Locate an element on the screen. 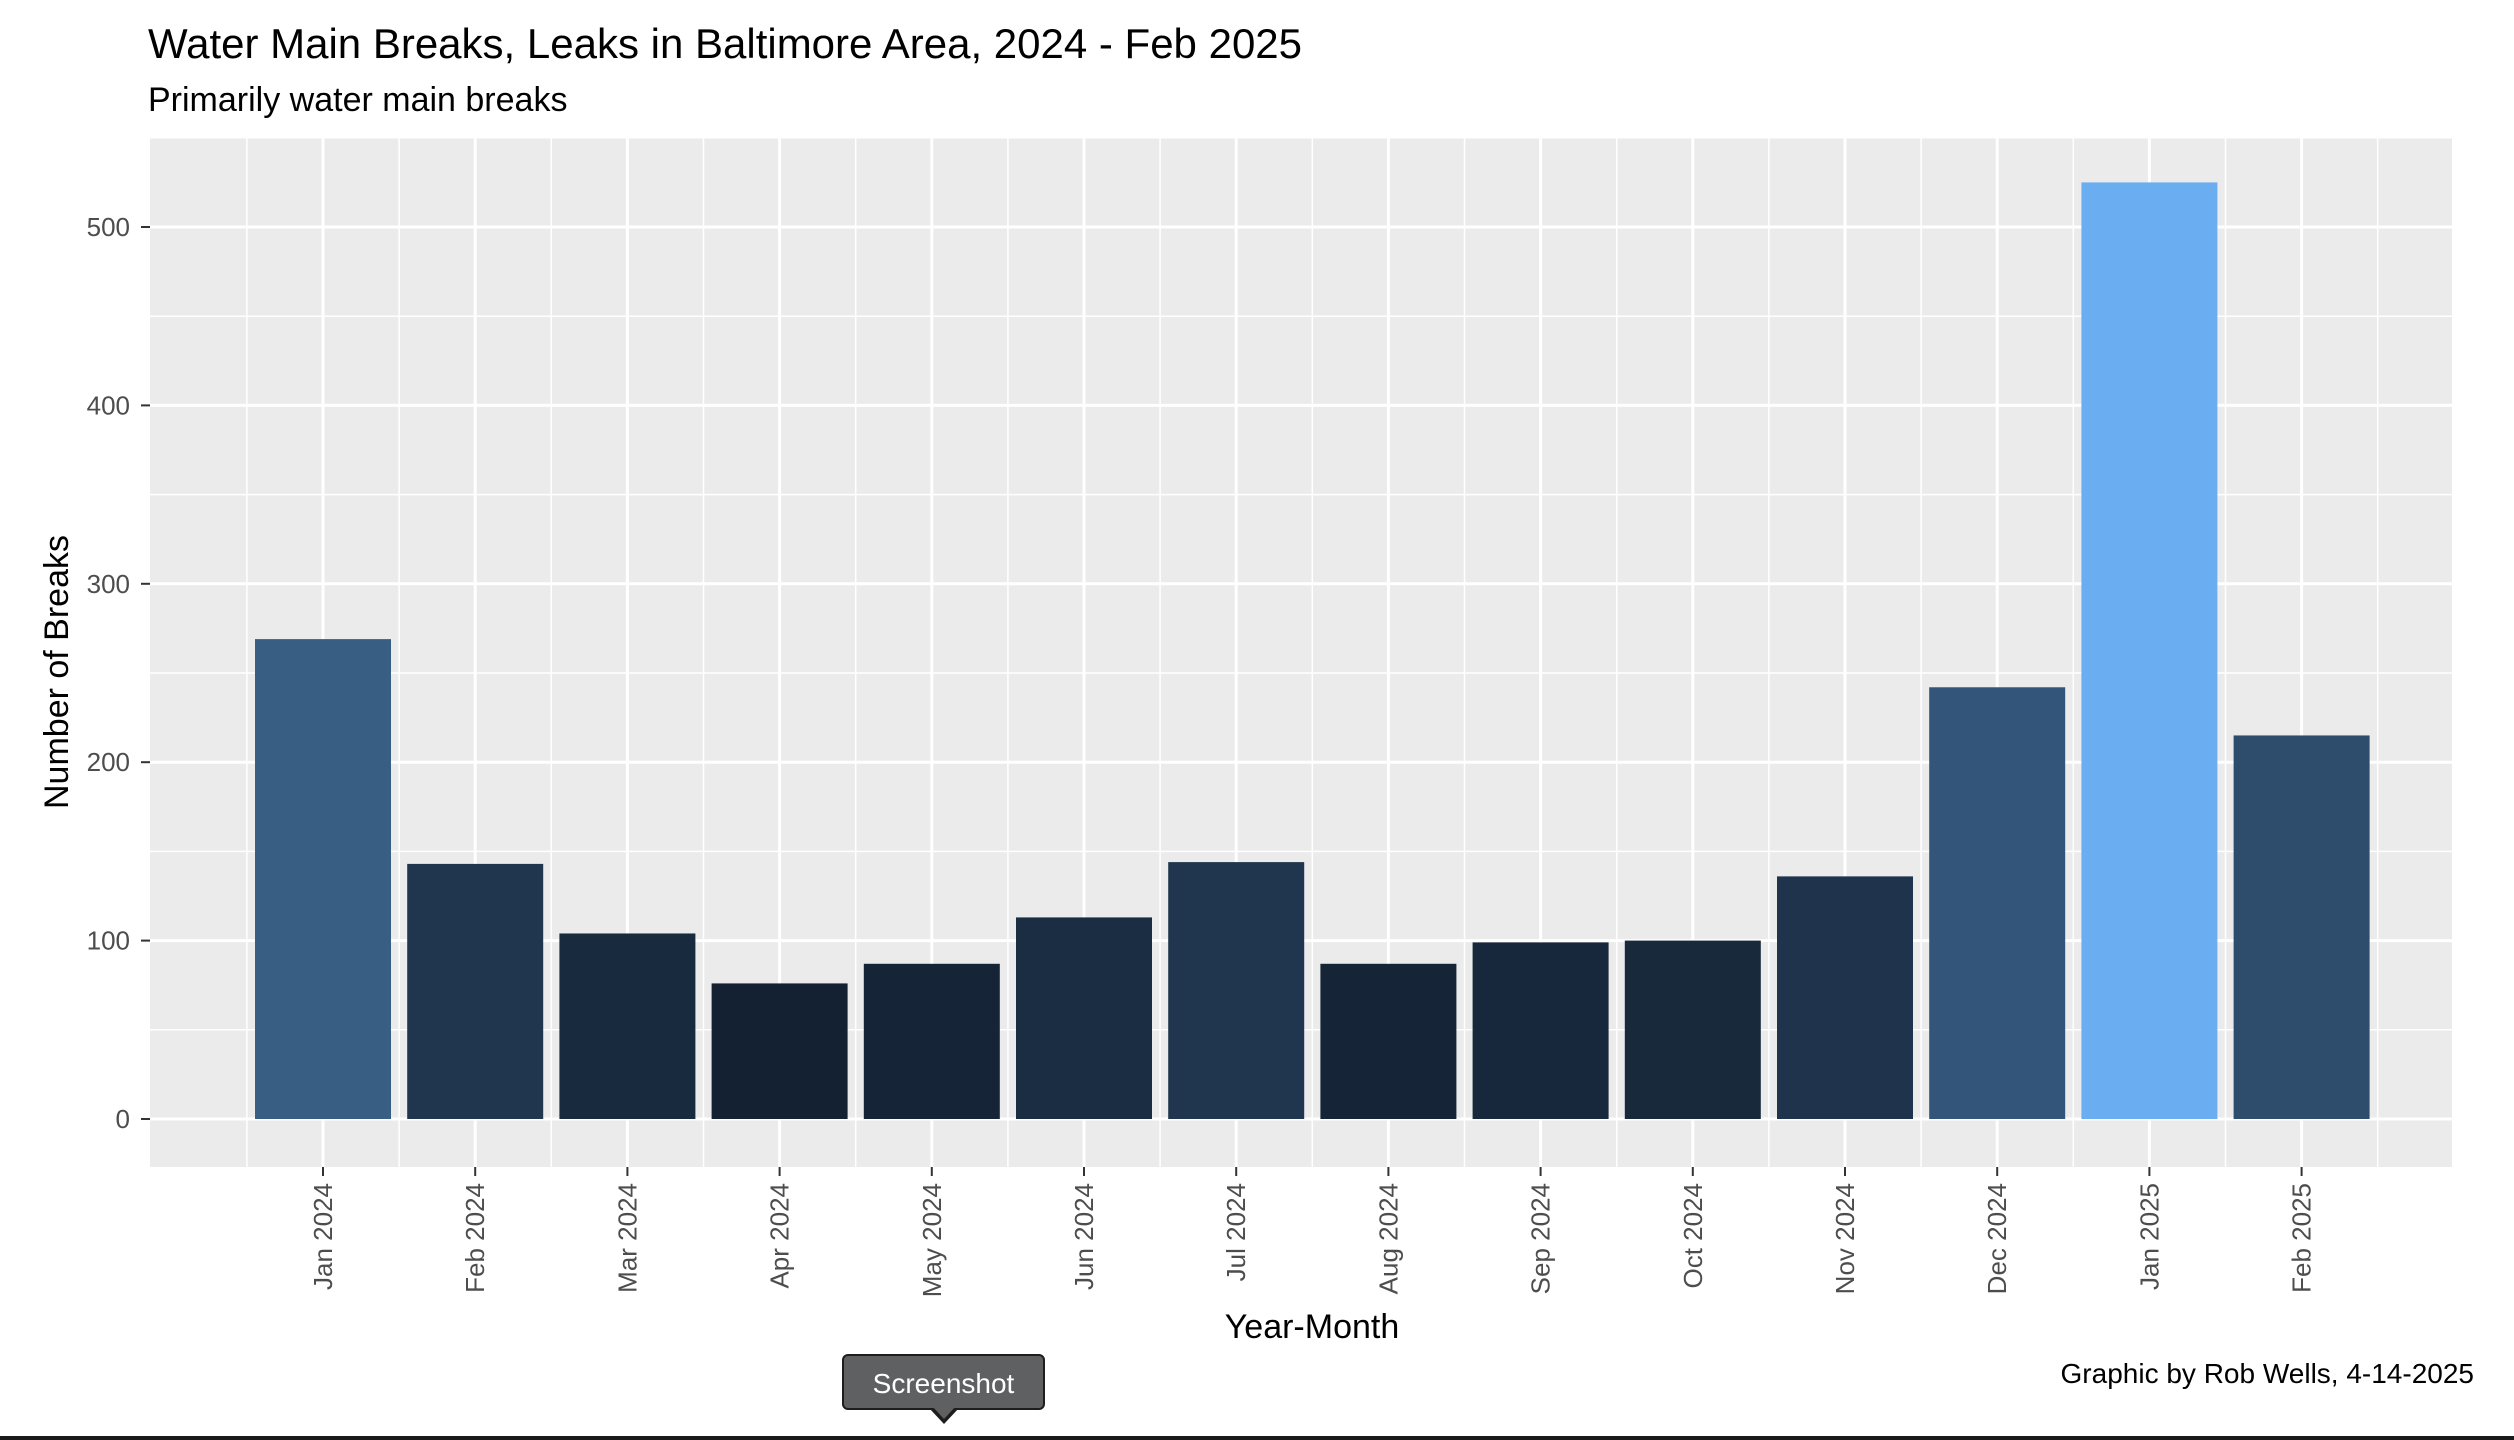  y-axis-title: Number of Breaks is located at coordinates (57, 672).